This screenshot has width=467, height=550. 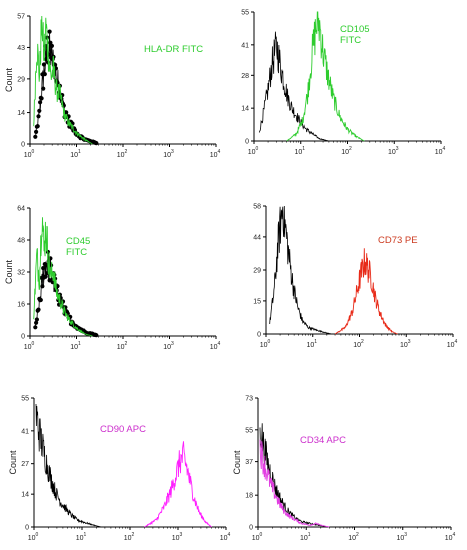 What do you see at coordinates (21, 305) in the screenshot?
I see `y-tick-label: 16` at bounding box center [21, 305].